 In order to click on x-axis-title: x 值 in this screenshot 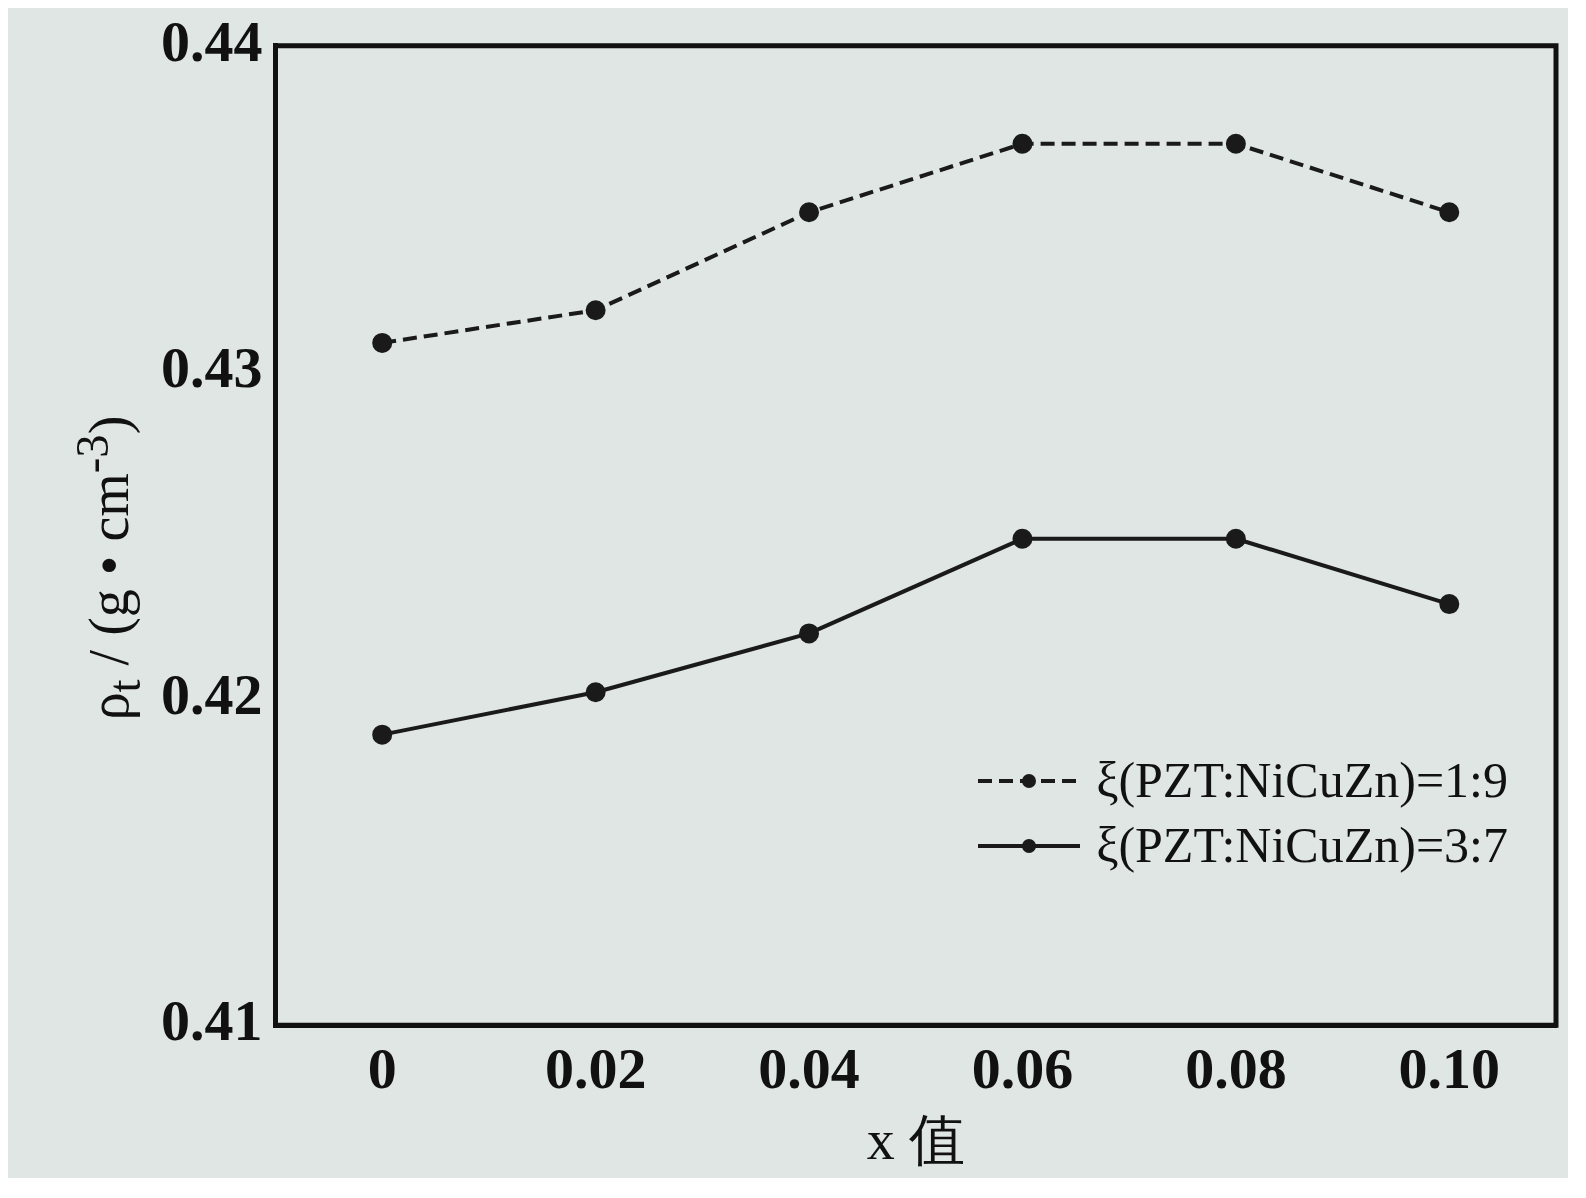, I will do `click(915, 1140)`.